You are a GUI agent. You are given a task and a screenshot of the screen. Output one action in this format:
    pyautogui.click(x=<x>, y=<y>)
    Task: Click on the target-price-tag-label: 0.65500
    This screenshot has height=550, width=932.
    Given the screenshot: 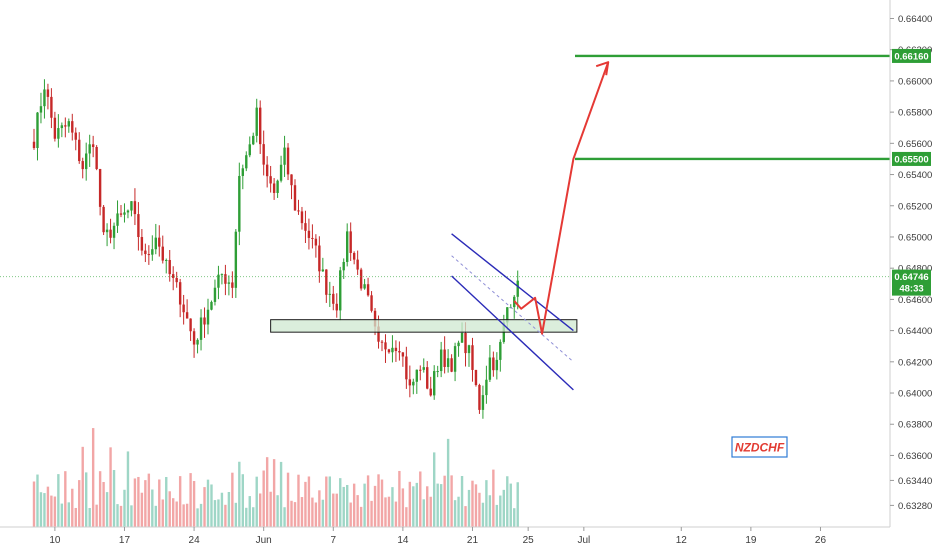 What is the action you would take?
    pyautogui.click(x=911, y=159)
    